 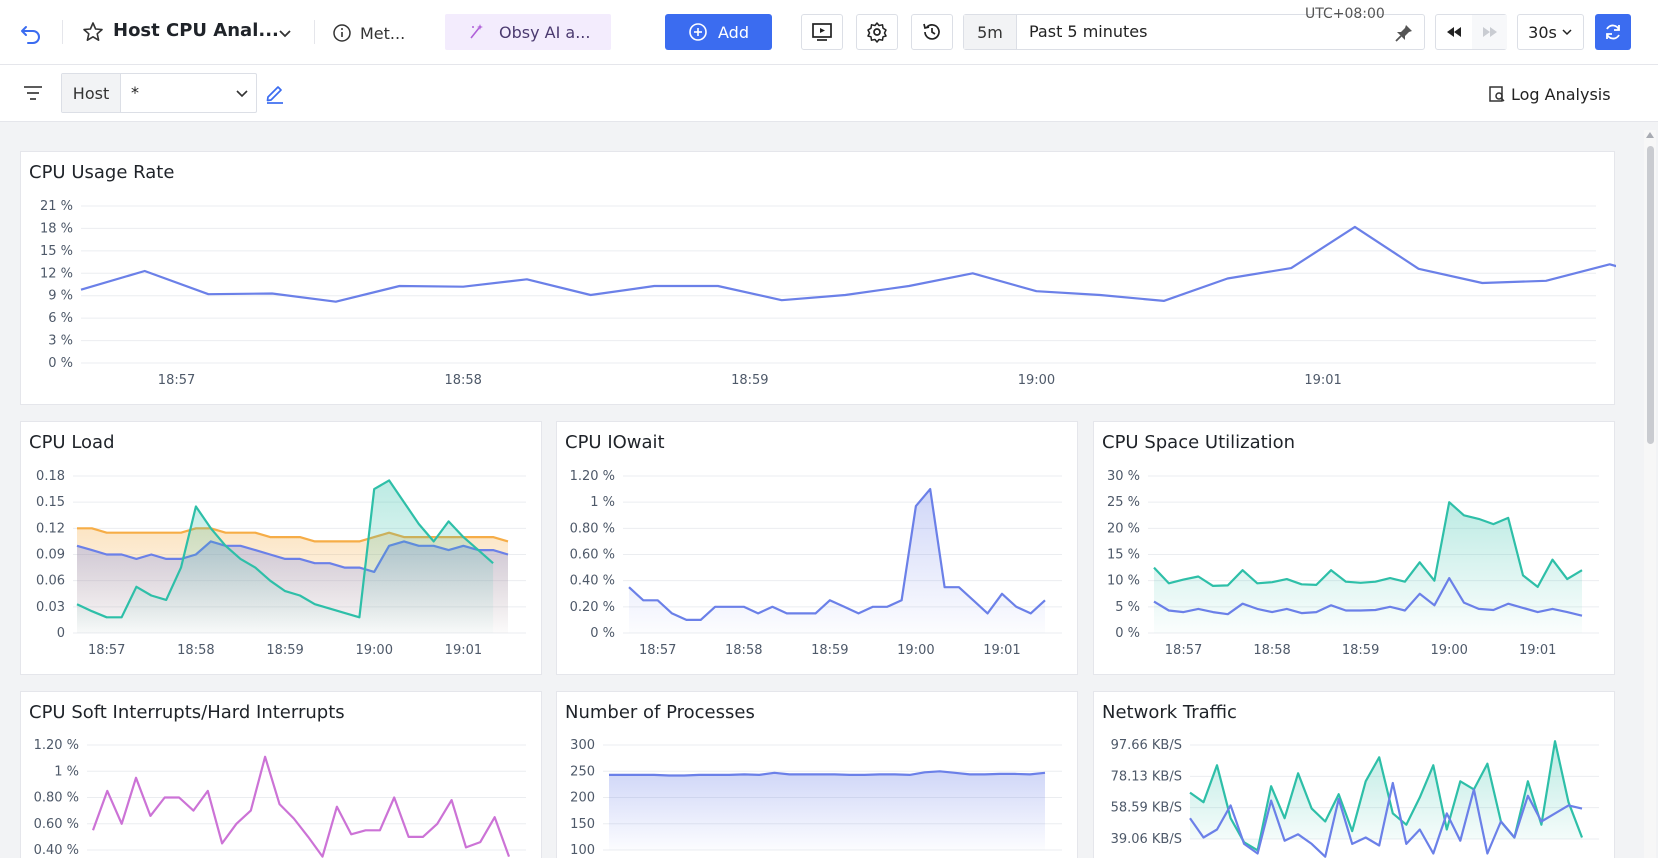 I want to click on panel-title: CPU Load, so click(x=72, y=442).